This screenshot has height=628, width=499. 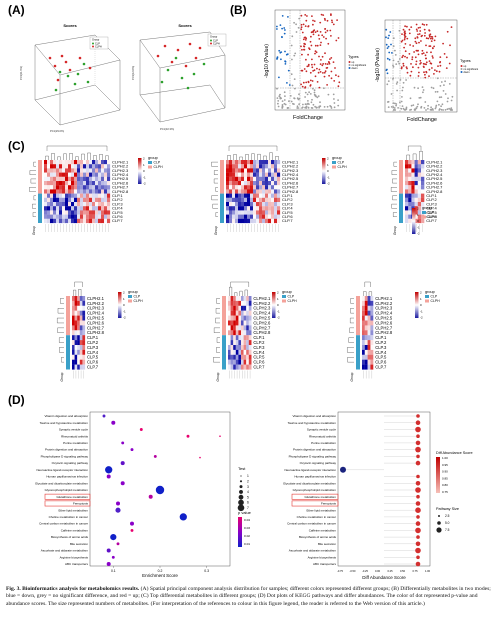 What do you see at coordinates (67, 477) in the screenshot?
I see `pathway-label: Human papillomavirus infection` at bounding box center [67, 477].